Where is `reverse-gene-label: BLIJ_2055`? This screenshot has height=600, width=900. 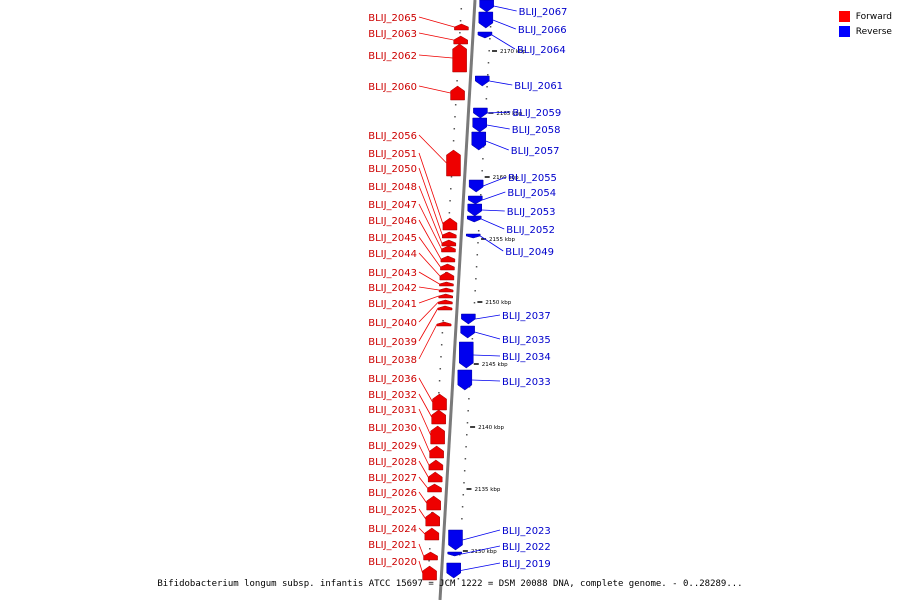 reverse-gene-label: BLIJ_2055 is located at coordinates (532, 178).